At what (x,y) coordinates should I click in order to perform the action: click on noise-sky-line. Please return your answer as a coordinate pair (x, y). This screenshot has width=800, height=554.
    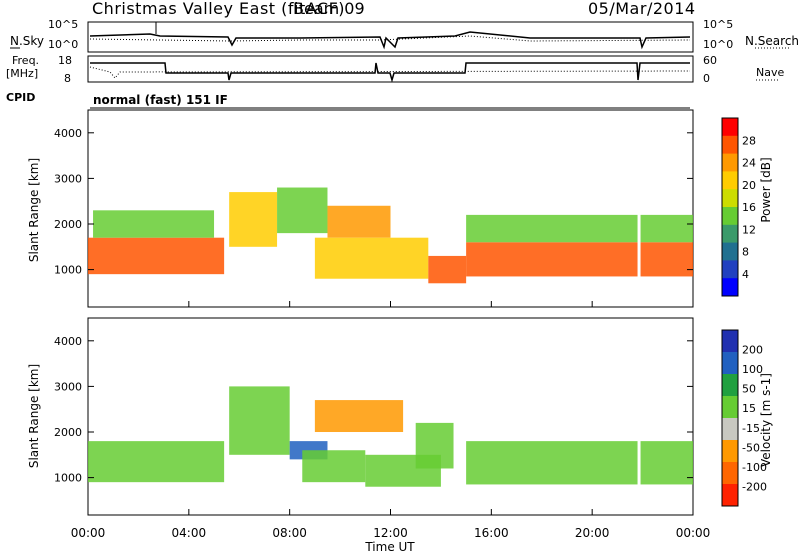
    Looking at the image, I should click on (390, 40).